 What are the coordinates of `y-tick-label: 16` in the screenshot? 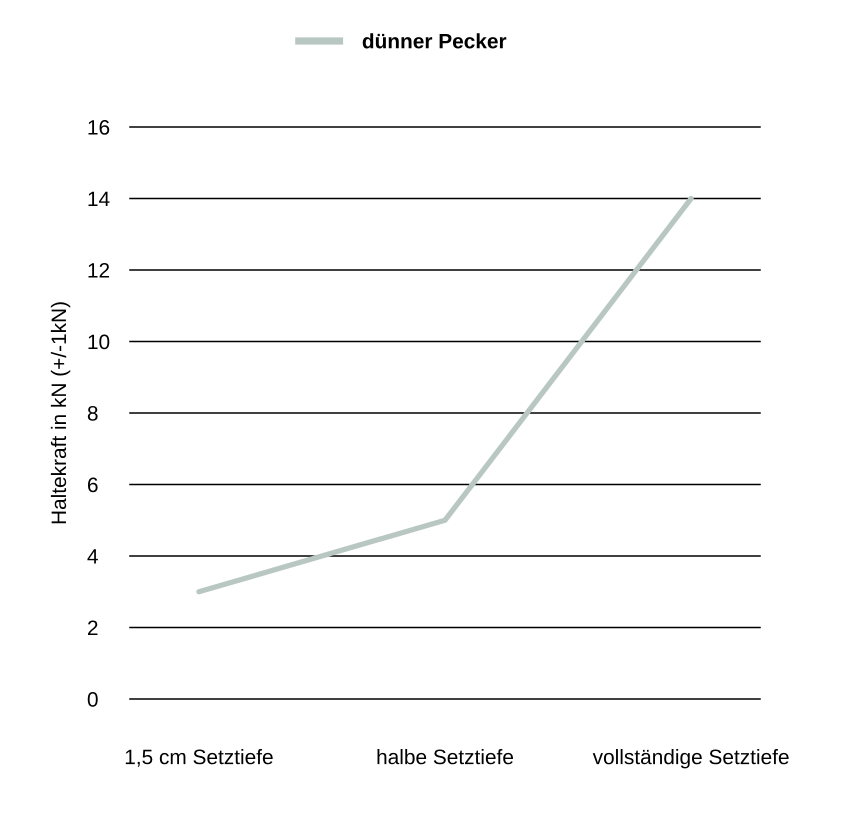 It's located at (99, 127).